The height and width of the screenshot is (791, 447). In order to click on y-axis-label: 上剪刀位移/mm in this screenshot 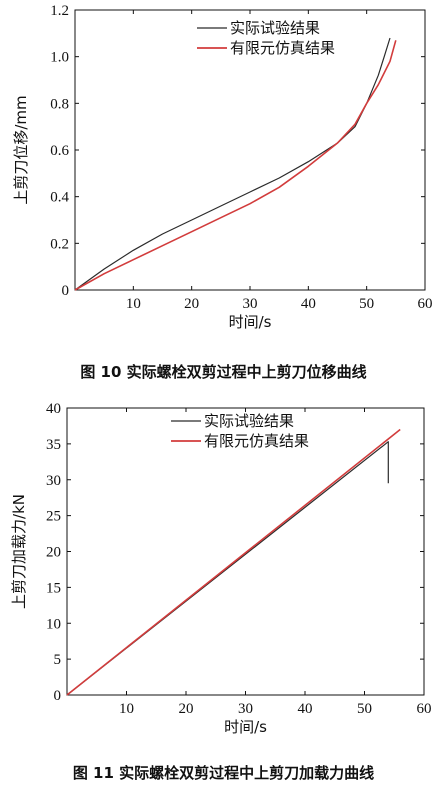, I will do `click(21, 149)`.